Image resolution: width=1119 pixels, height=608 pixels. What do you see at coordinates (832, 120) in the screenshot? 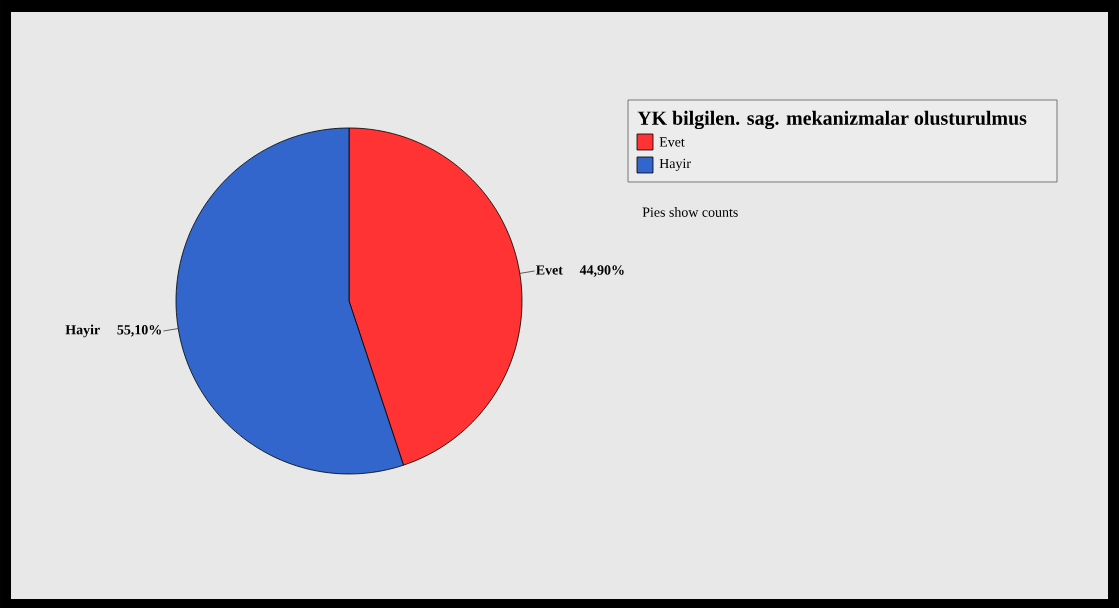
I see `legend-title: YK bilgilen. sag. mekanizmalar olusturulmus` at bounding box center [832, 120].